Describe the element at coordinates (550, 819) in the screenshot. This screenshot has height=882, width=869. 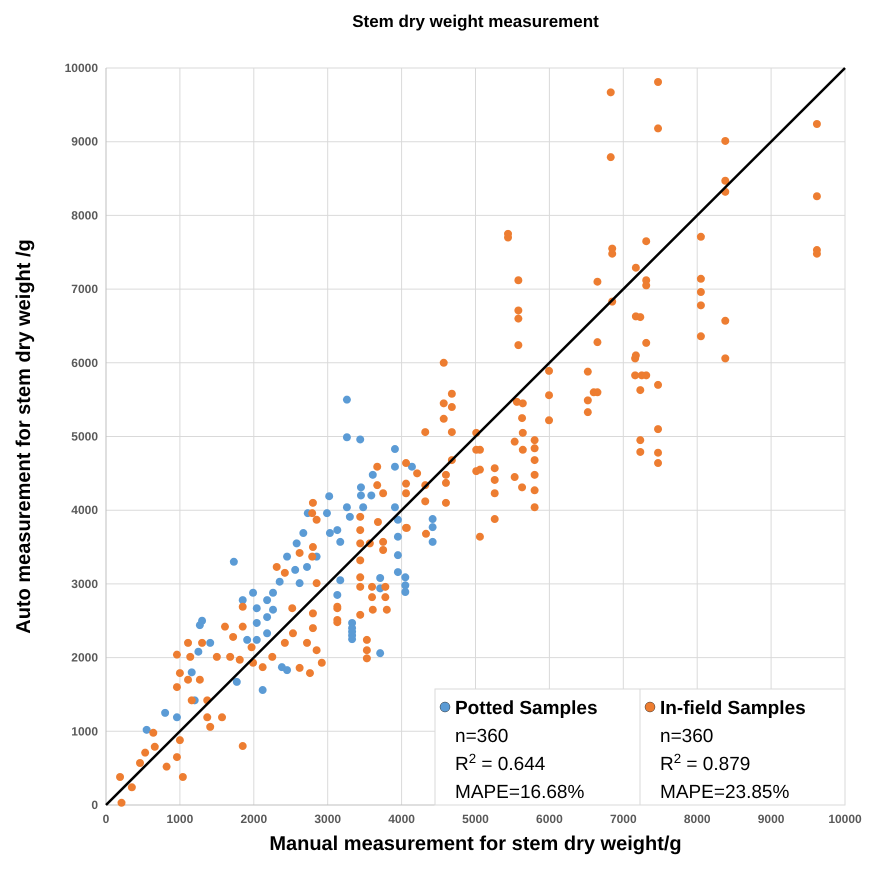
I see `x-tick-label: 6000` at that location.